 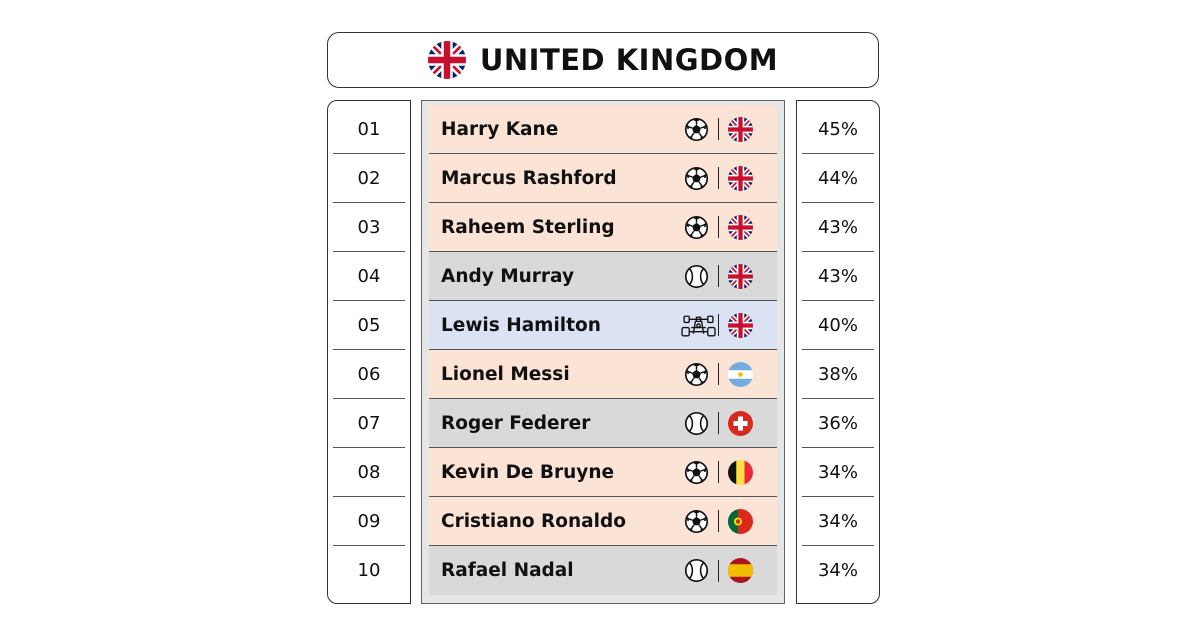 I want to click on table-row: Kevin De Bruyne, so click(x=603, y=472).